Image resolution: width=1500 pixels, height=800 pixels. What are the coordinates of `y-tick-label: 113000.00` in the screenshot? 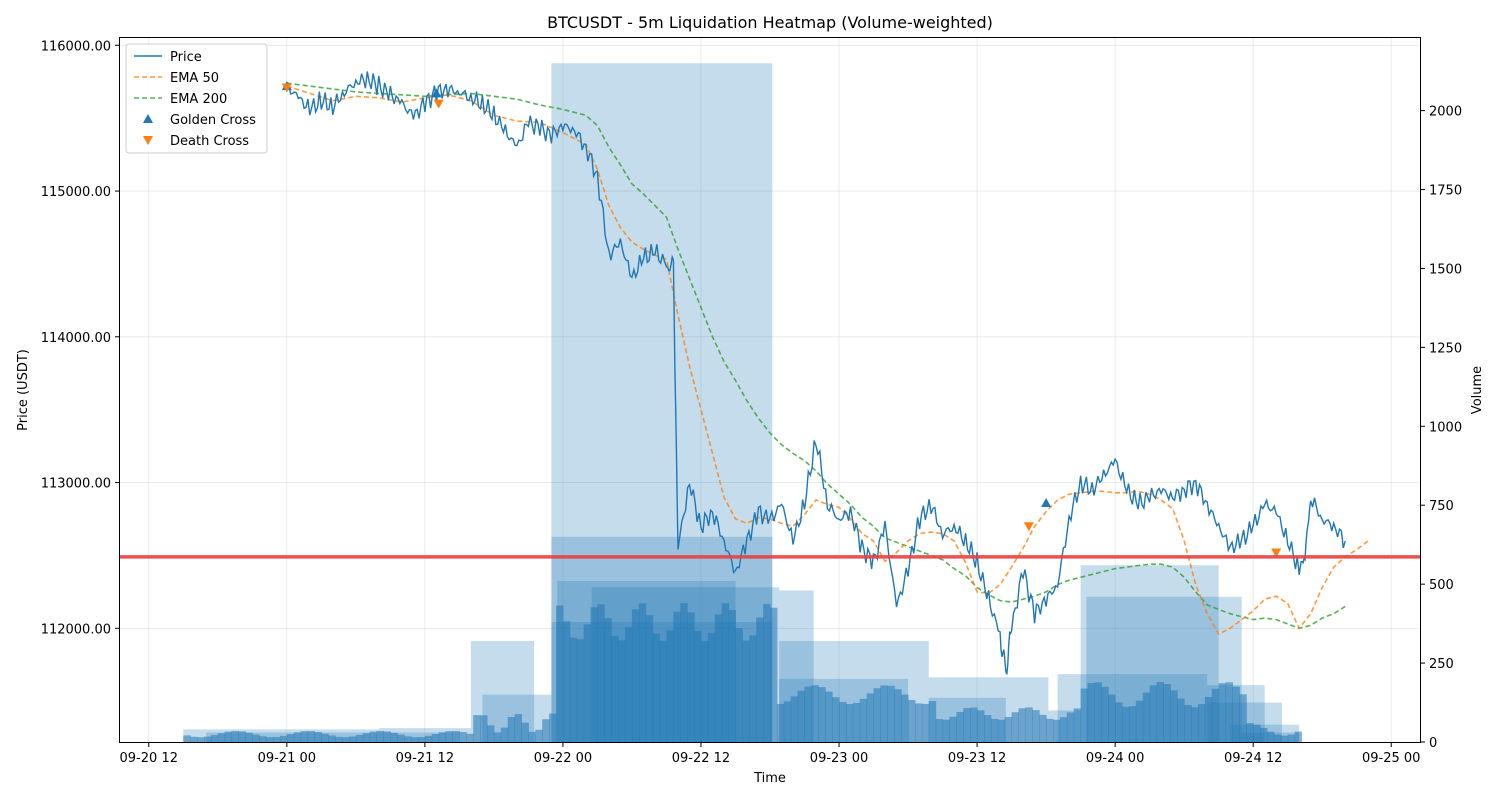 It's located at (76, 484).